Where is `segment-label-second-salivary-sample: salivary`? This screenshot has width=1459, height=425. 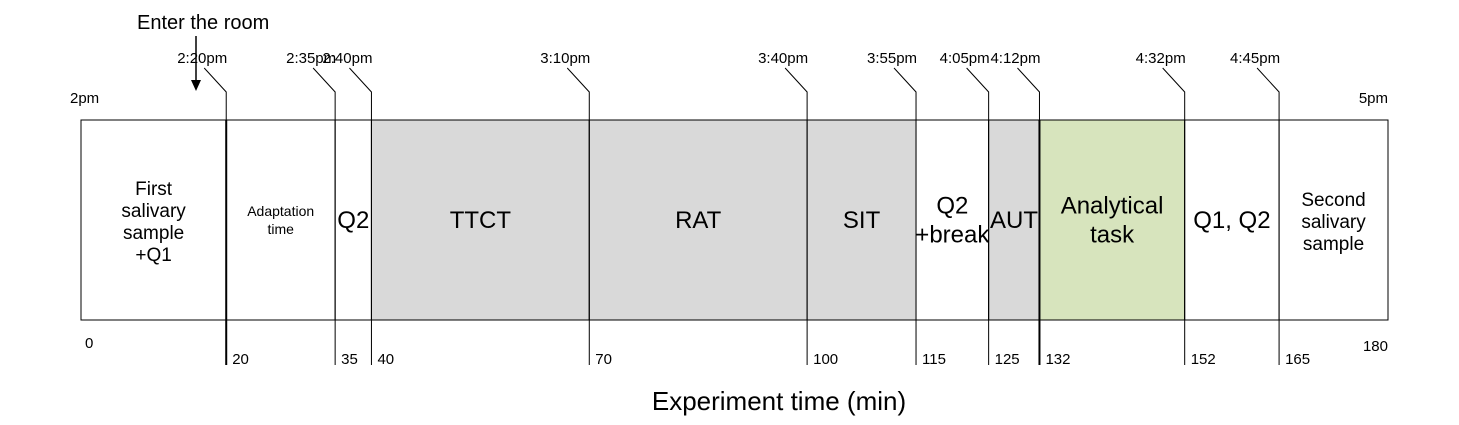 segment-label-second-salivary-sample: salivary is located at coordinates (1333, 222).